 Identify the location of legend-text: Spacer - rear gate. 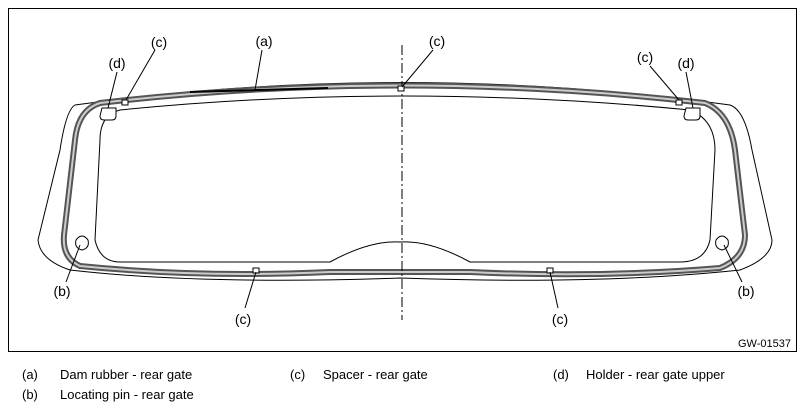
(375, 374).